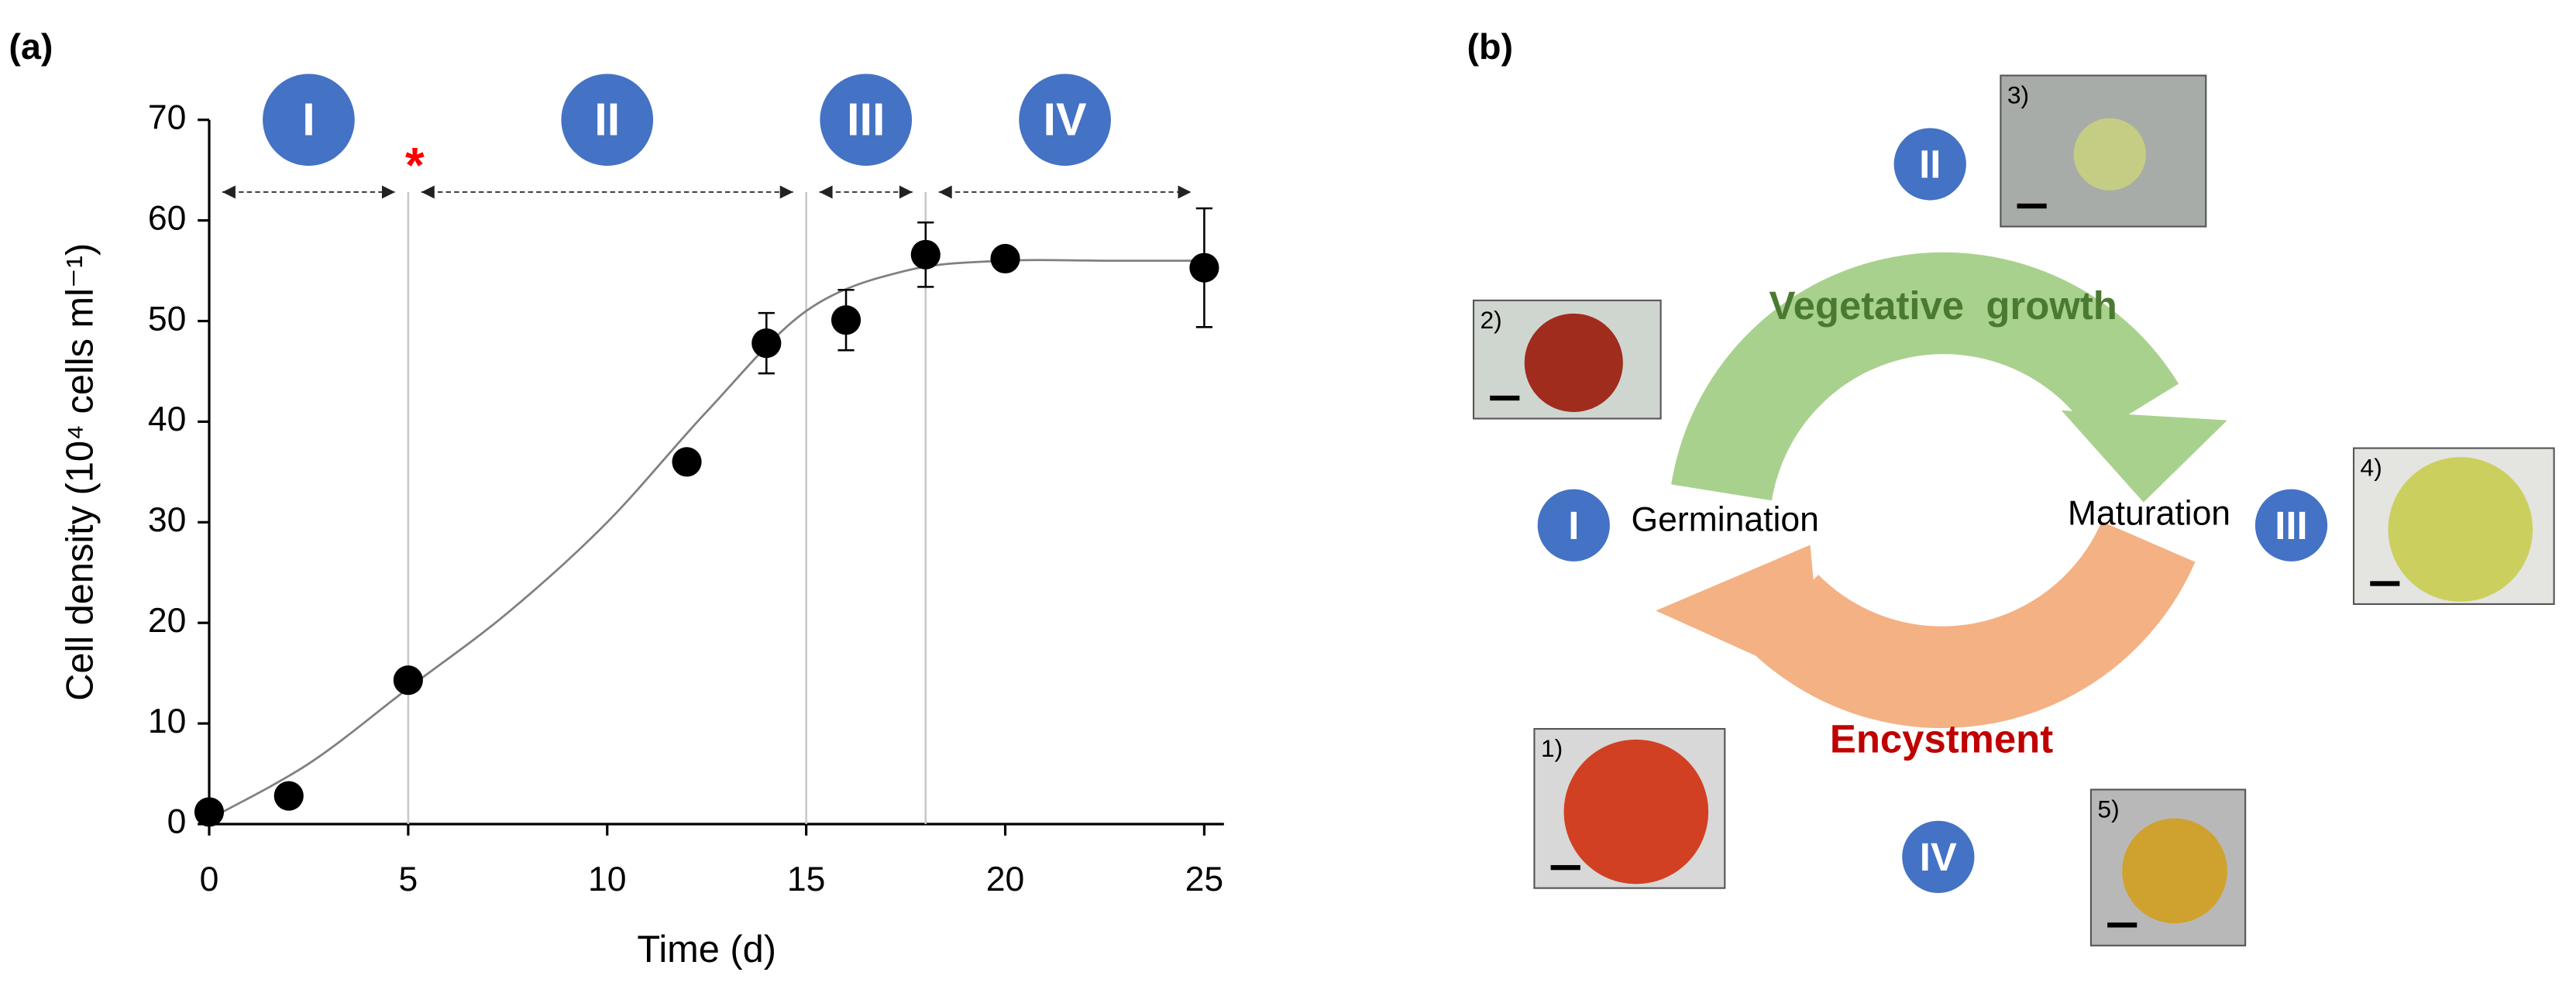 This screenshot has height=1003, width=2576. Describe the element at coordinates (2149, 513) in the screenshot. I see `stage-label: Maturation` at that location.